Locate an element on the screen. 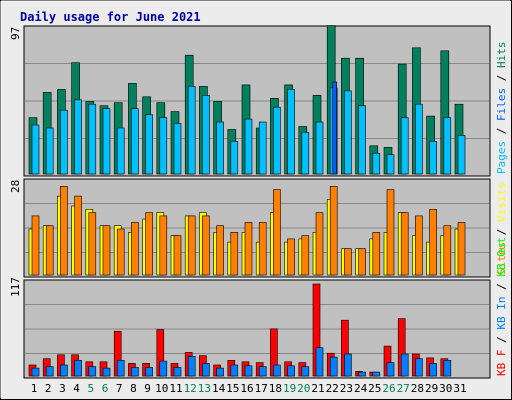 This screenshot has height=400, width=512. x-tick-label: 17 is located at coordinates (261, 388).